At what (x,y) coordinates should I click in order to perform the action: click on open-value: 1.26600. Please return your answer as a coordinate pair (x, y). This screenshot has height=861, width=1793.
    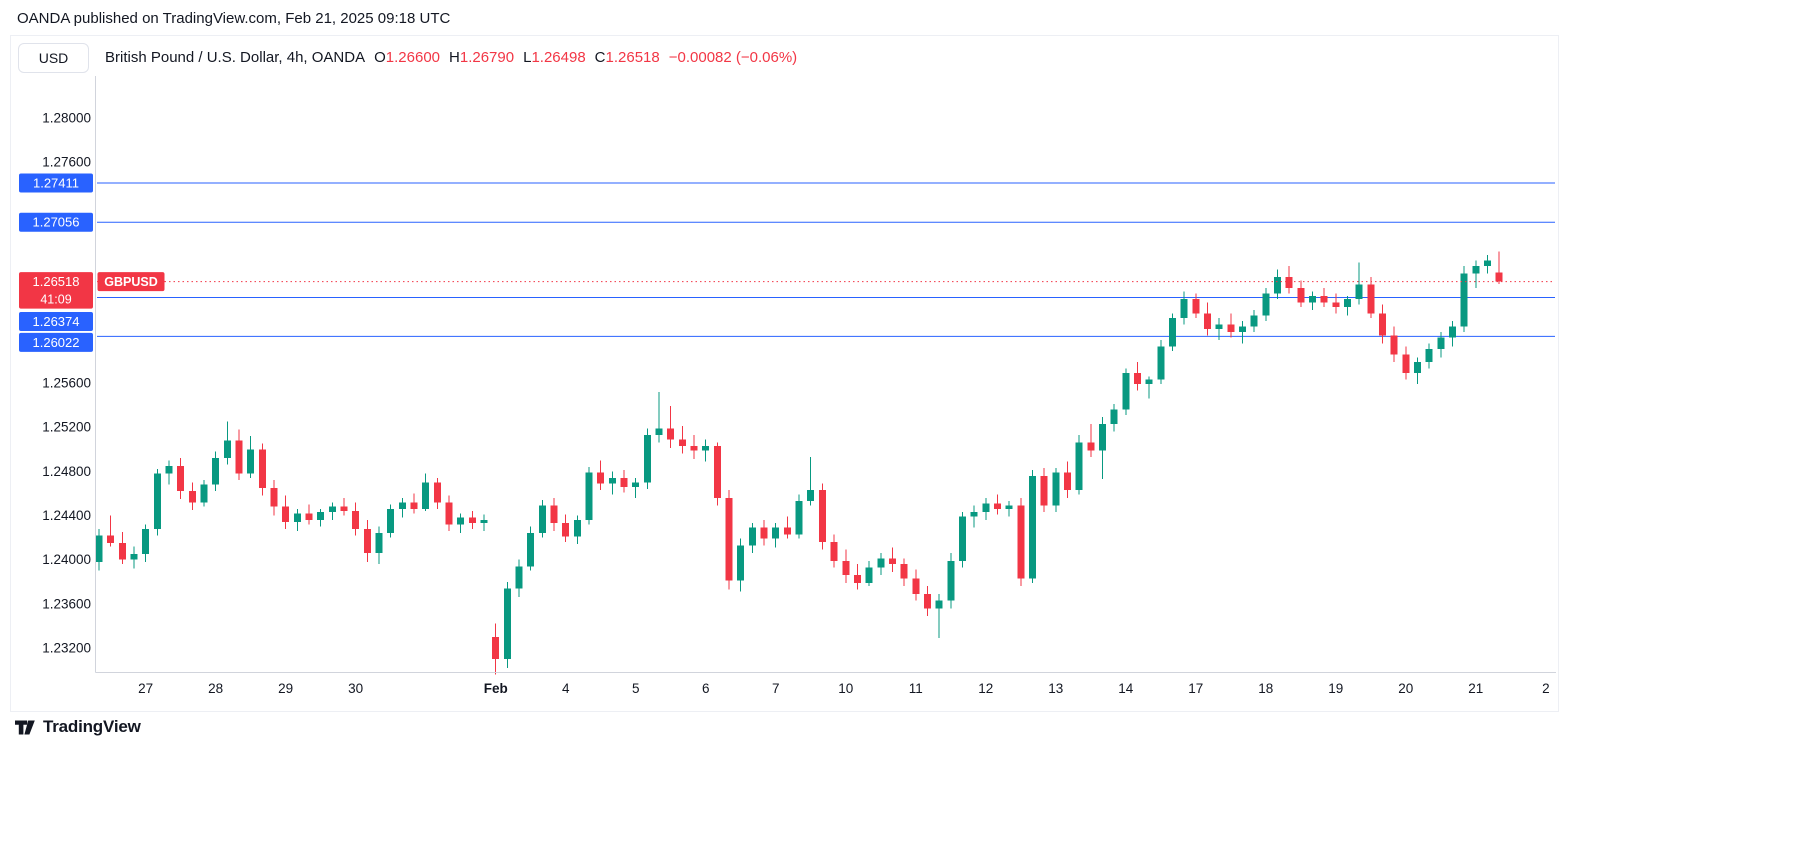
    Looking at the image, I should click on (413, 57).